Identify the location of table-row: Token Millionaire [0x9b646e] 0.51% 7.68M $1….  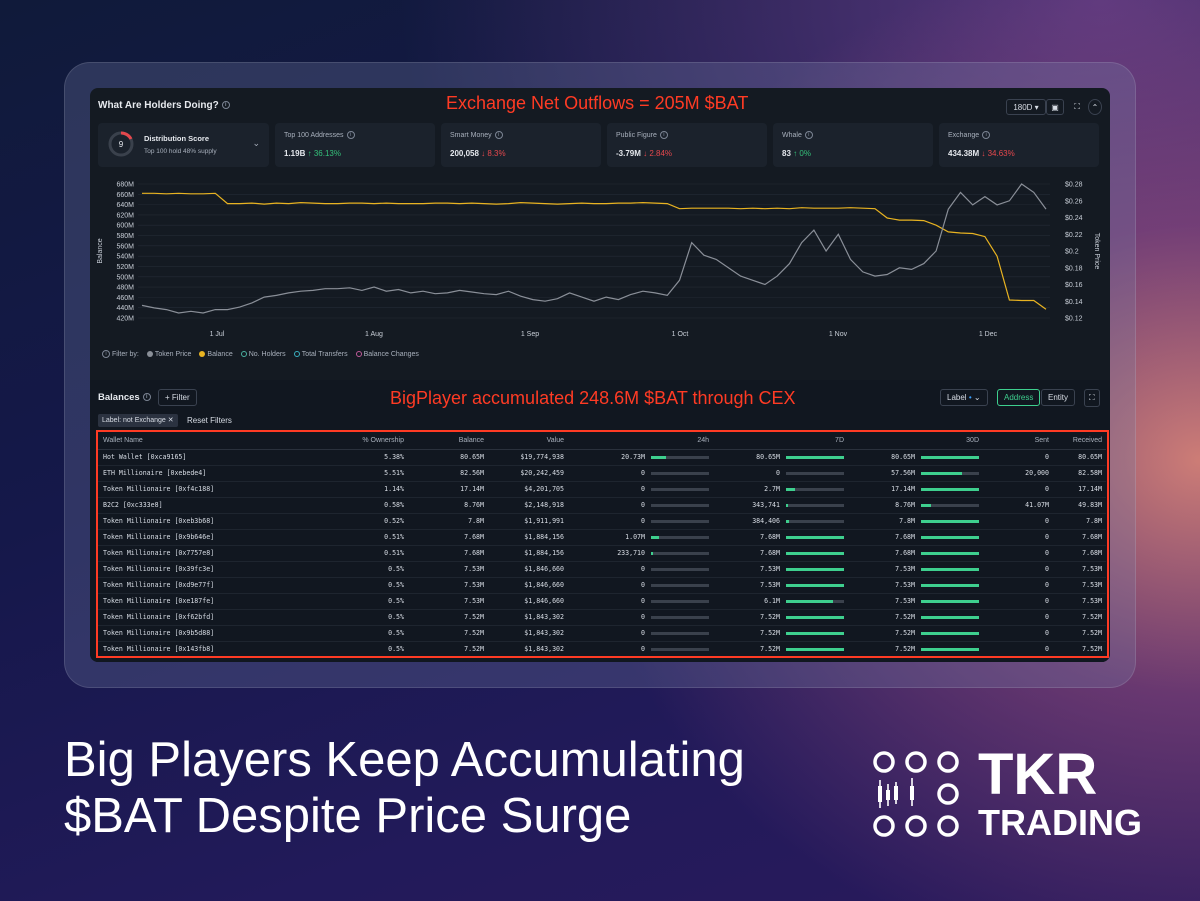
(602, 537).